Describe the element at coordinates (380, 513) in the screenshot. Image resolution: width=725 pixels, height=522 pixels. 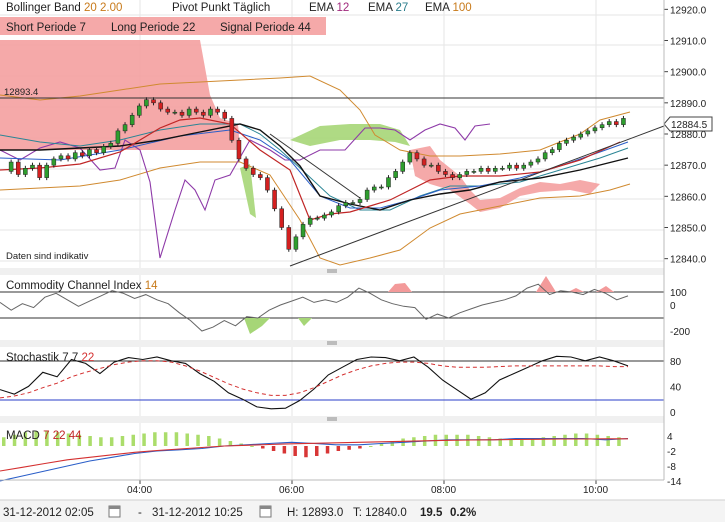
I see `low-value: T: 12840.0` at that location.